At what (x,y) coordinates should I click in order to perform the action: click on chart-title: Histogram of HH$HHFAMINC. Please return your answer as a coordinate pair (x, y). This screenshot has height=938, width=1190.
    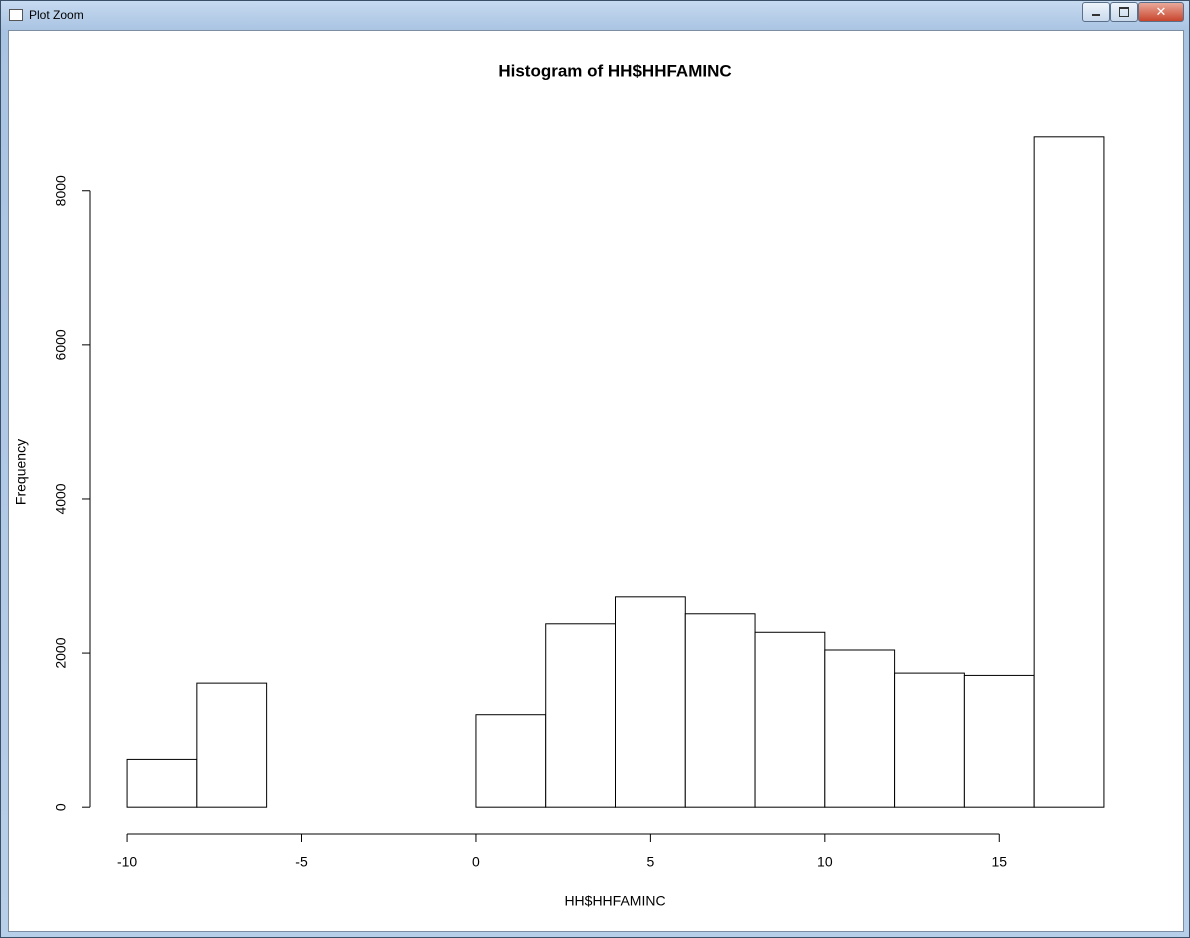
    Looking at the image, I should click on (614, 70).